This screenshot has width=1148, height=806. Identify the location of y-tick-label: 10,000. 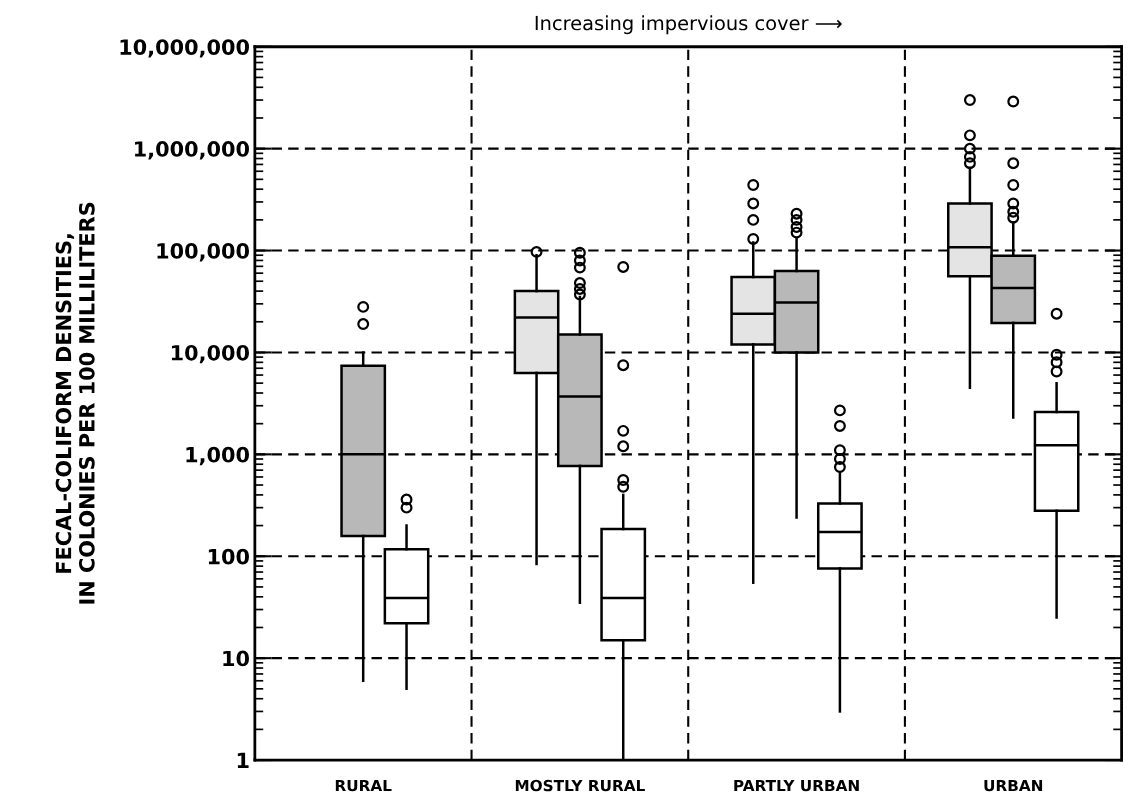
(210, 354).